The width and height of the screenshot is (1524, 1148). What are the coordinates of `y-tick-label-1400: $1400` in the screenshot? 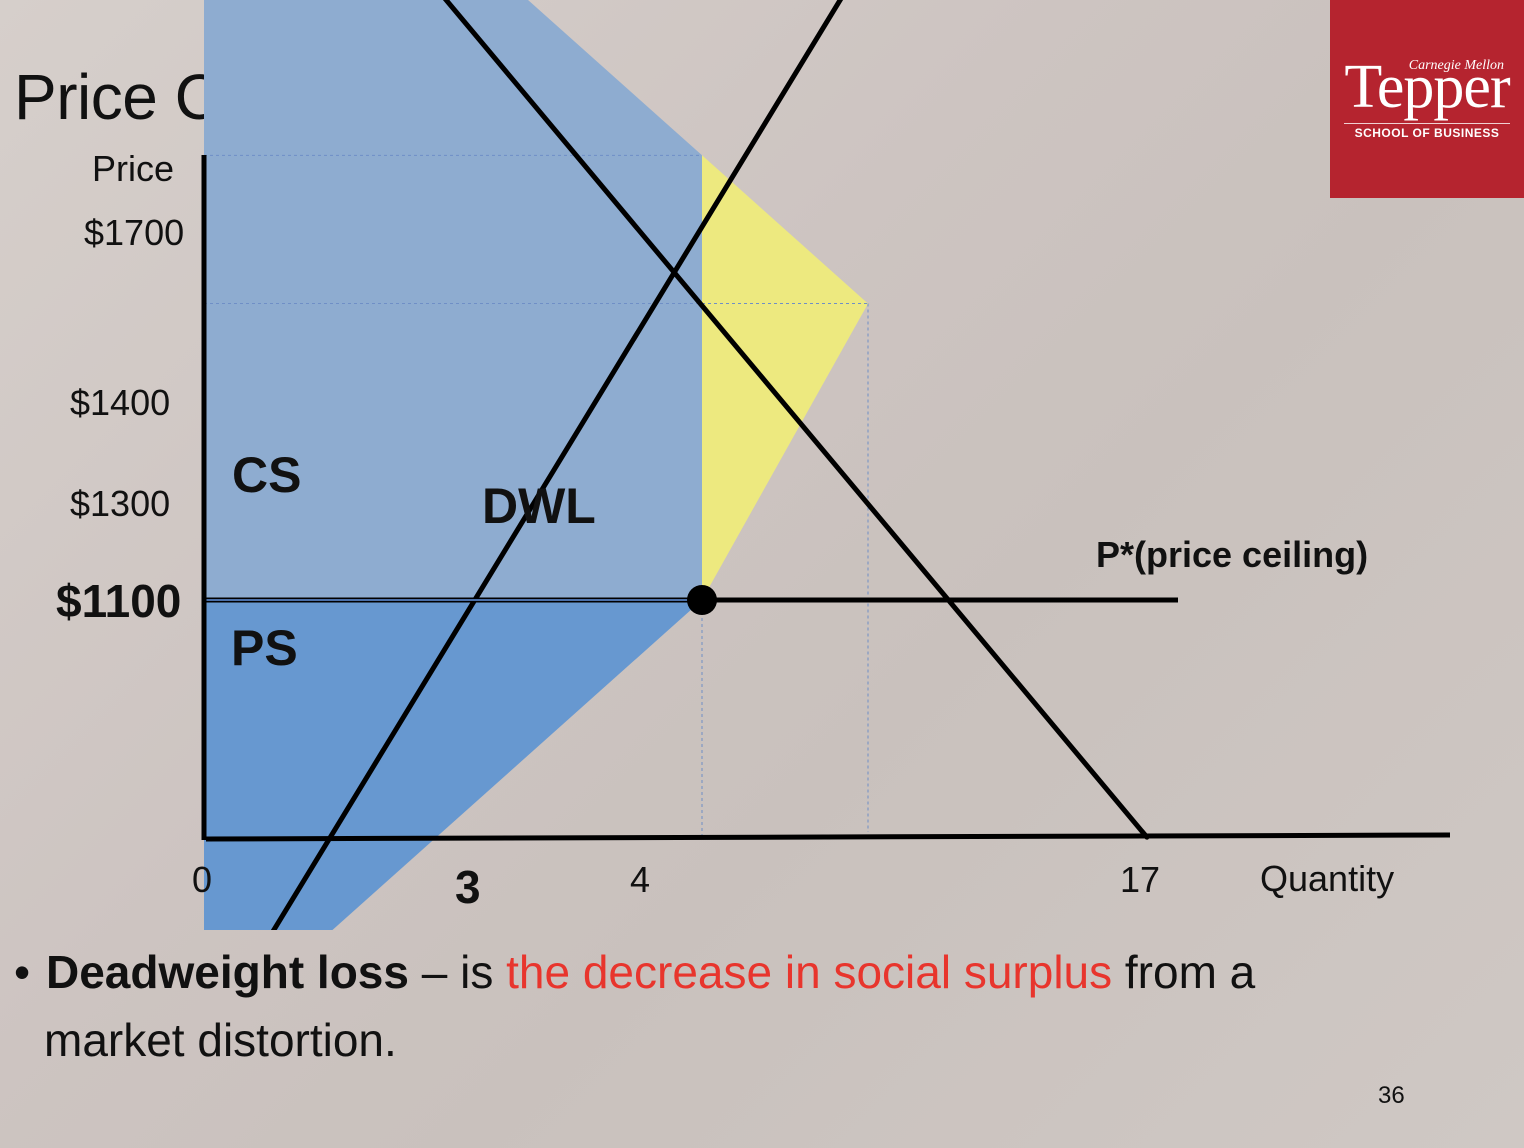 It's located at (120, 402).